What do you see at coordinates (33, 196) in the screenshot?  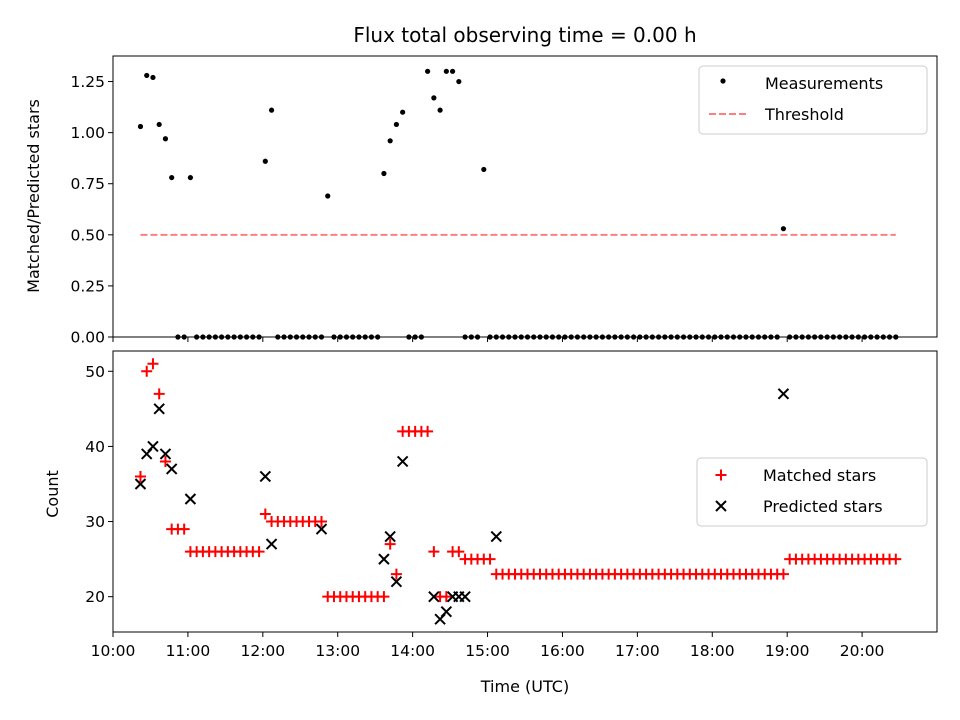 I see `top-y-axis-label: Matched/Predicted stars` at bounding box center [33, 196].